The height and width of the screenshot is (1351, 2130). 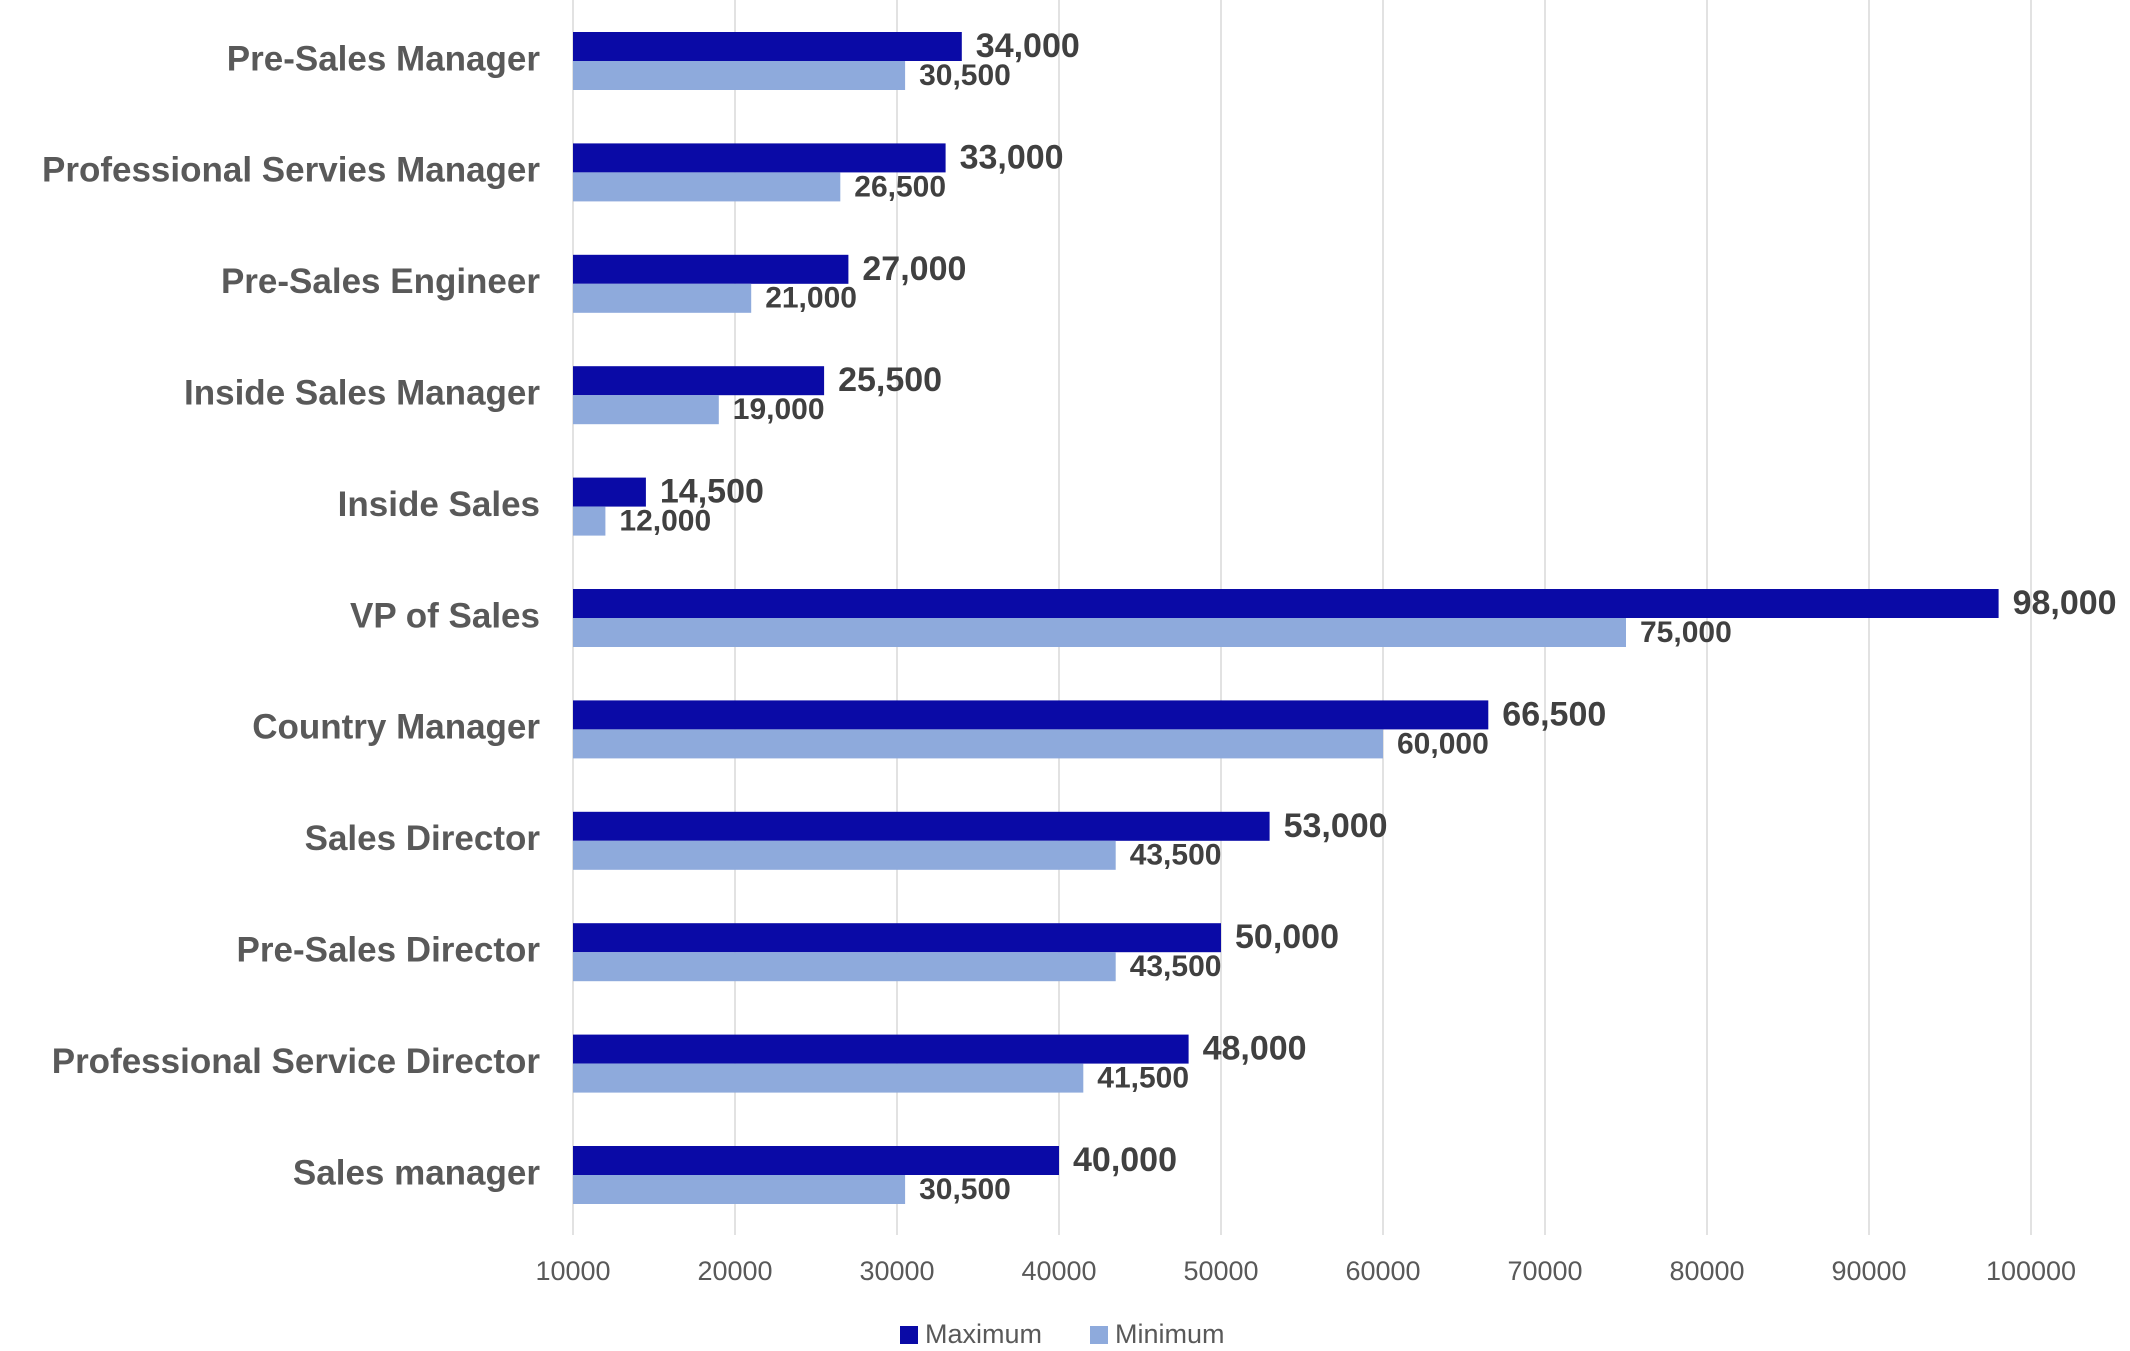 I want to click on y-tick-label: Country Manager, so click(x=396, y=727).